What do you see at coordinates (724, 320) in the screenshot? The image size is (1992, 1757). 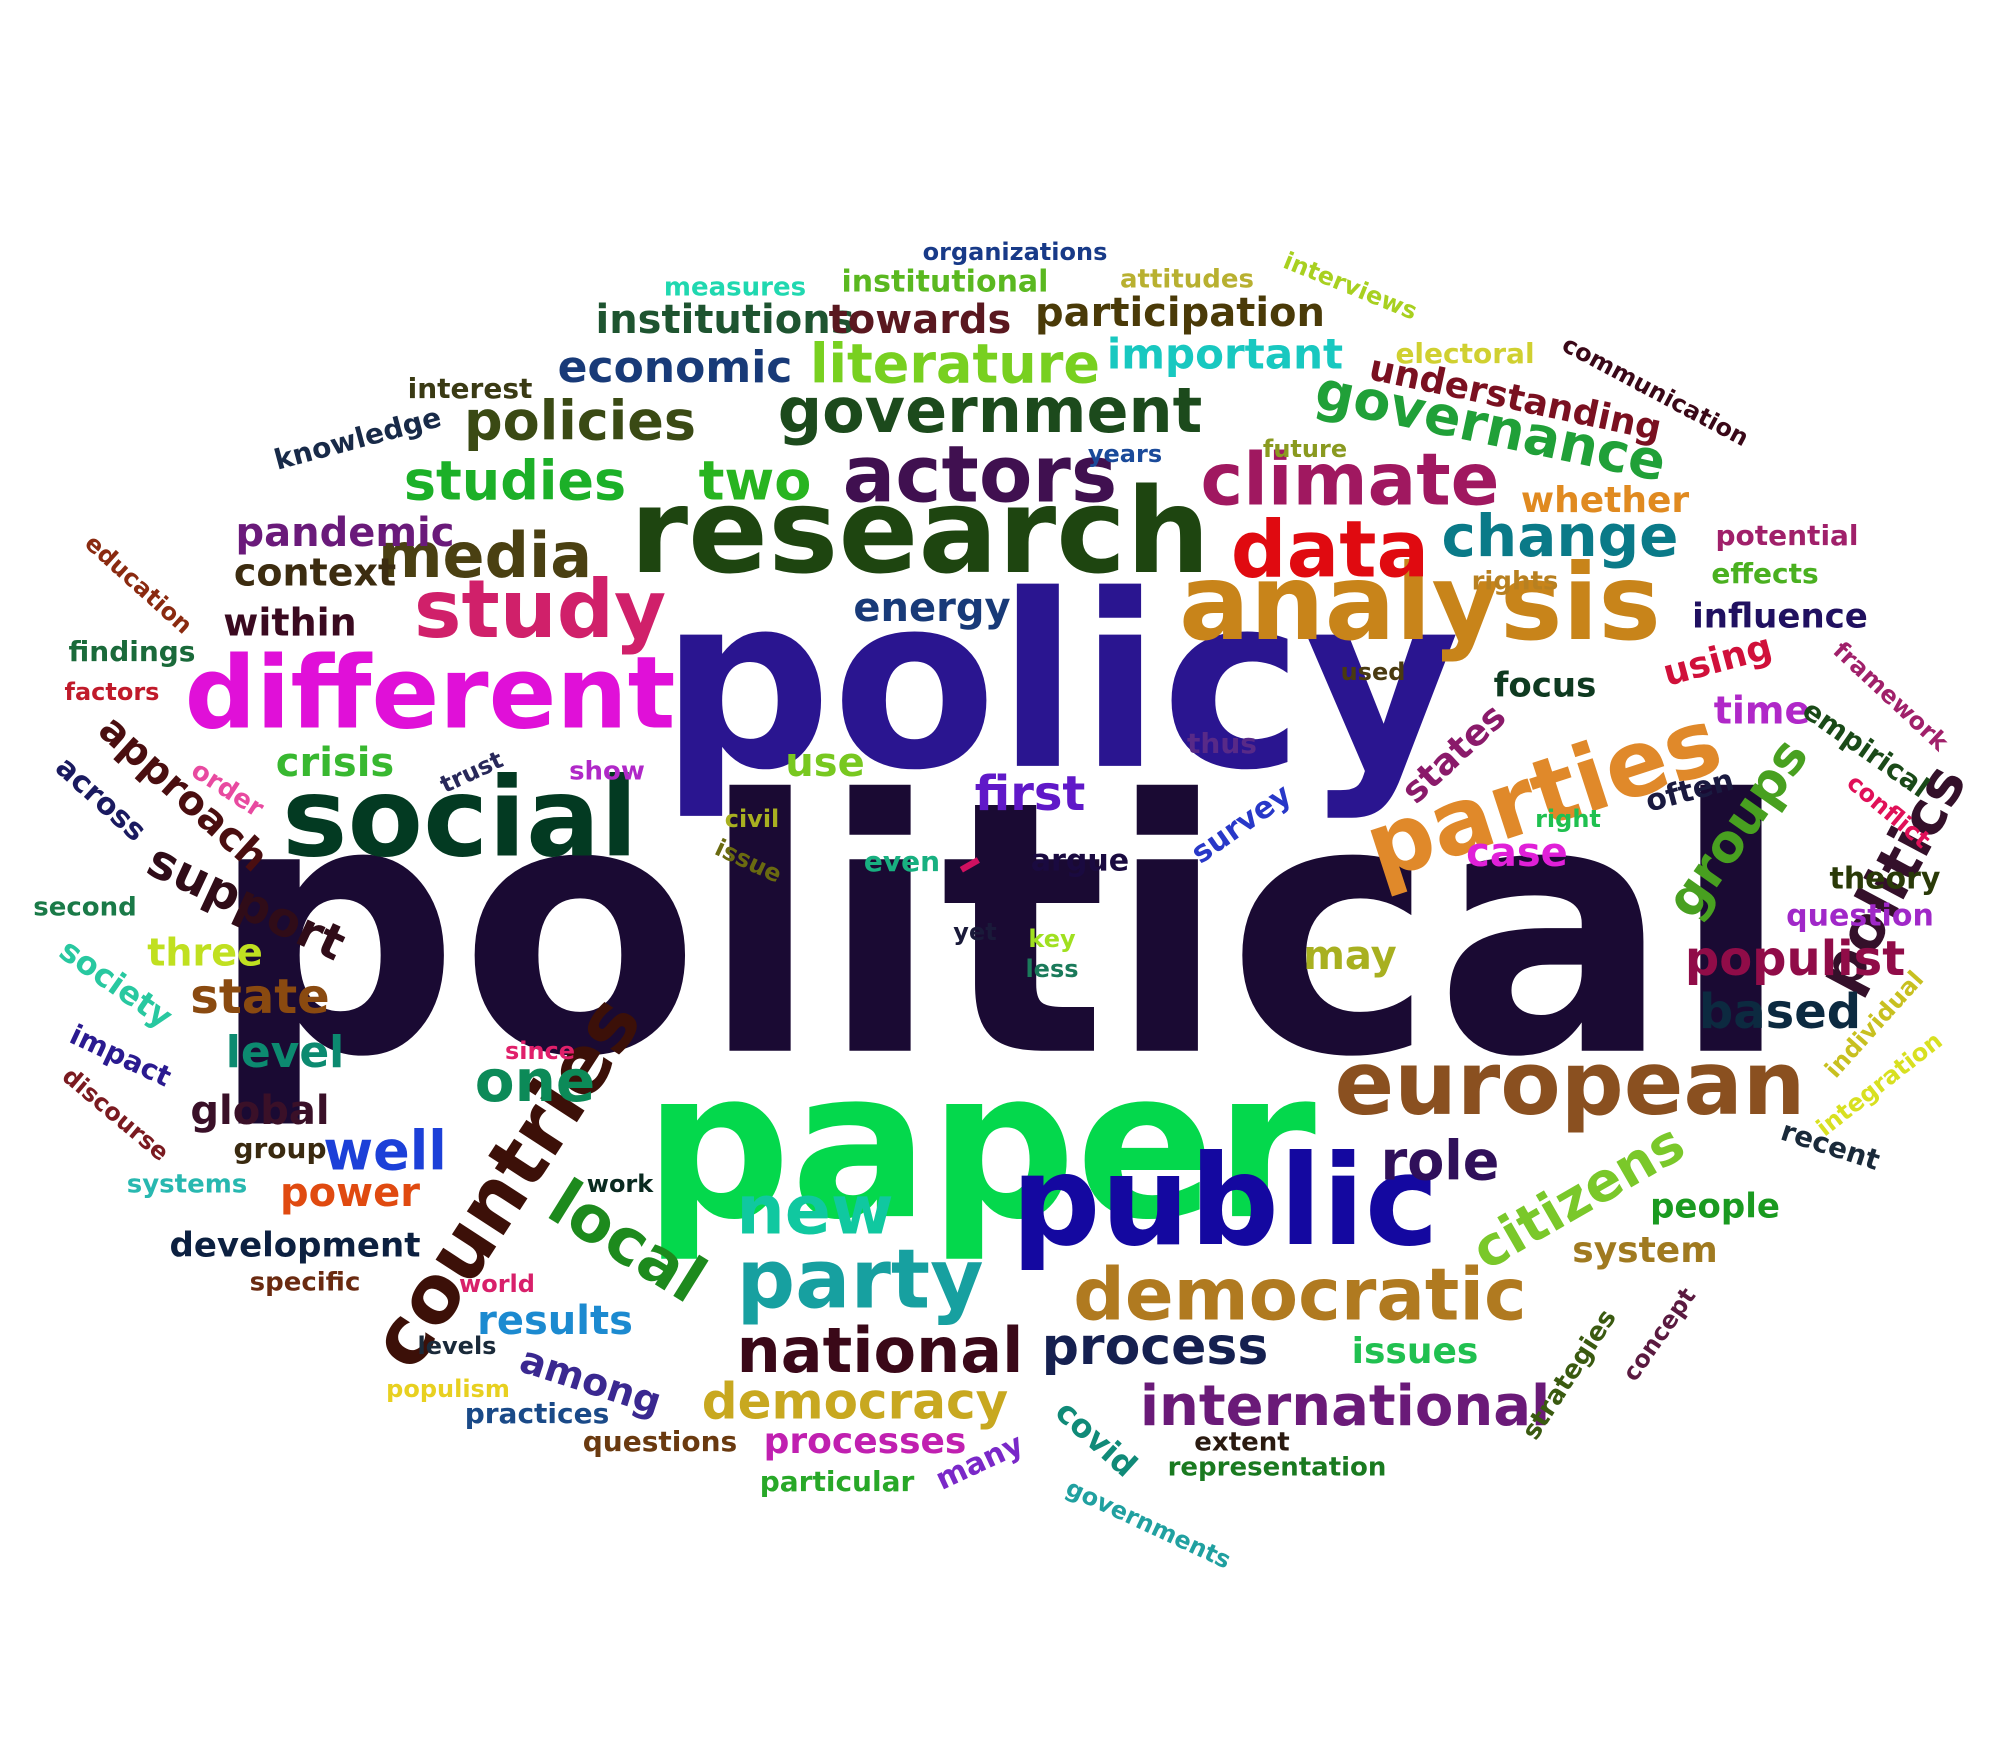 I see `word-institutions: institutions` at bounding box center [724, 320].